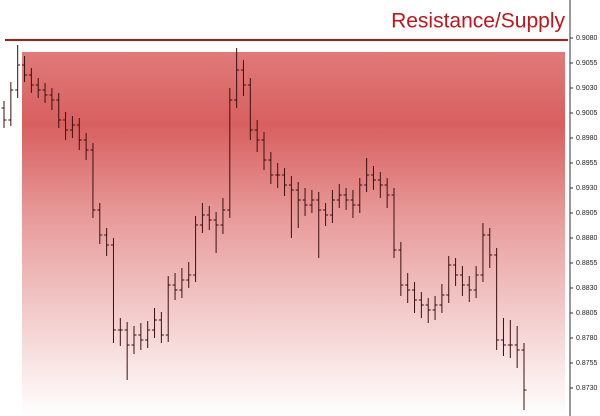 The width and height of the screenshot is (600, 416). Describe the element at coordinates (587, 138) in the screenshot. I see `y-tick-label: 0.8980` at that location.